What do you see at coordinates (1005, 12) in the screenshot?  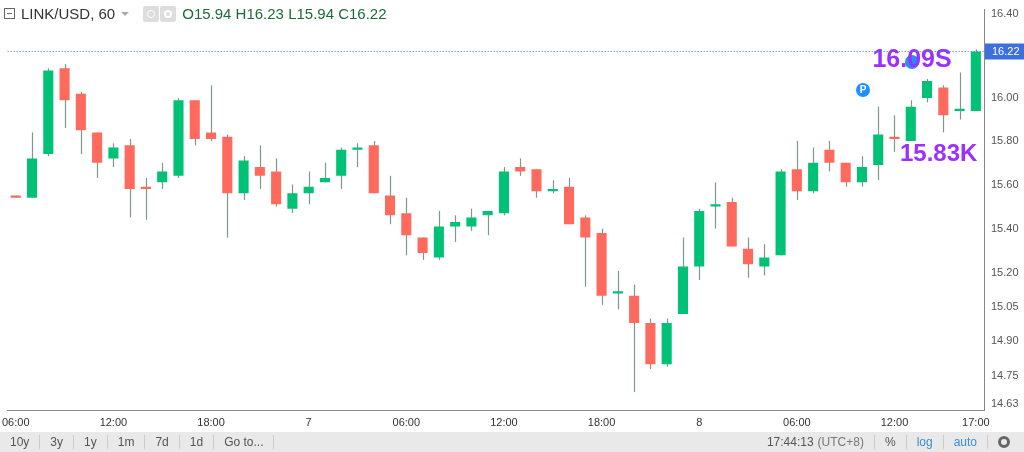 I see `y-tick-label: 16.40` at bounding box center [1005, 12].